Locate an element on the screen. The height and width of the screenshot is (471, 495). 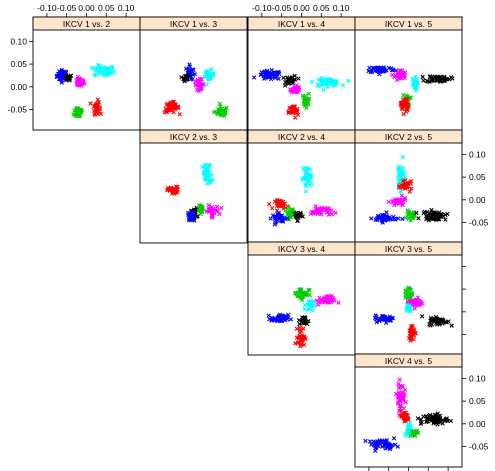
y-tick-label: 0.00 is located at coordinates (477, 200).